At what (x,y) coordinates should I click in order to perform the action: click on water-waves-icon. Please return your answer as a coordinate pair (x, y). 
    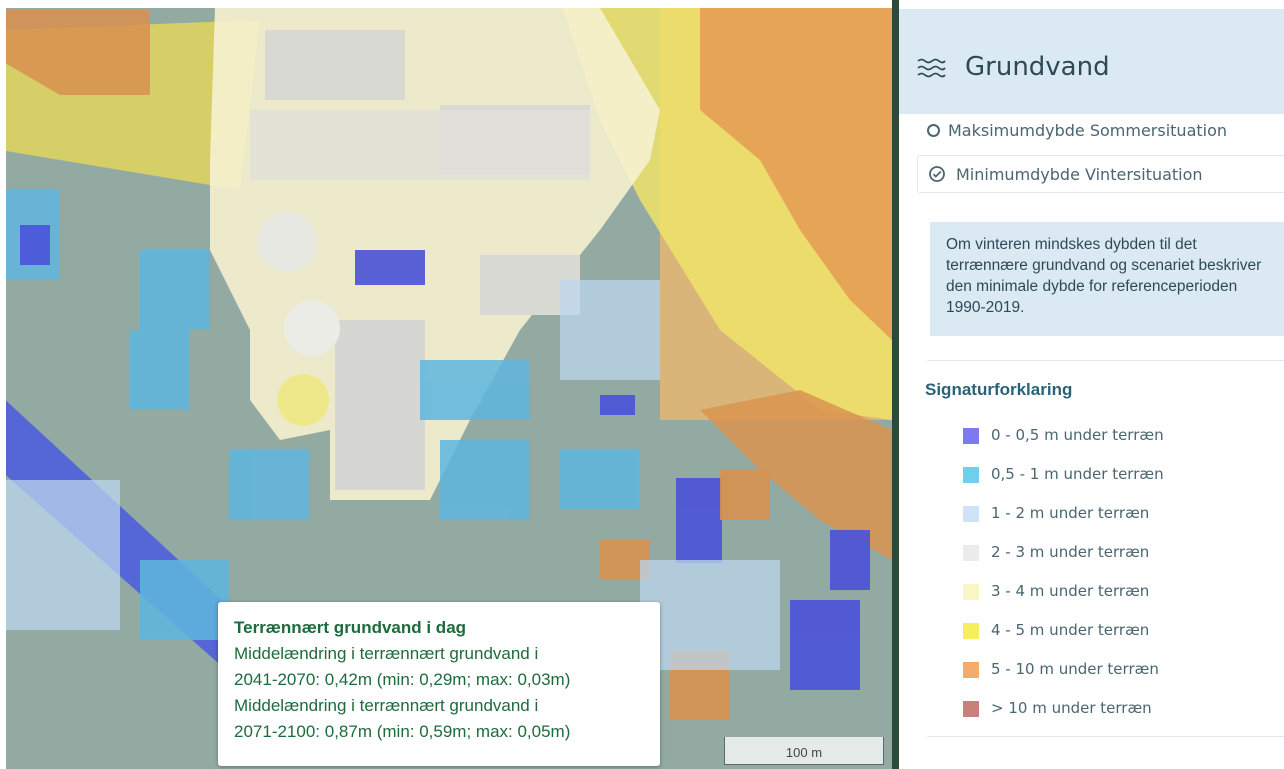
    Looking at the image, I should click on (931, 68).